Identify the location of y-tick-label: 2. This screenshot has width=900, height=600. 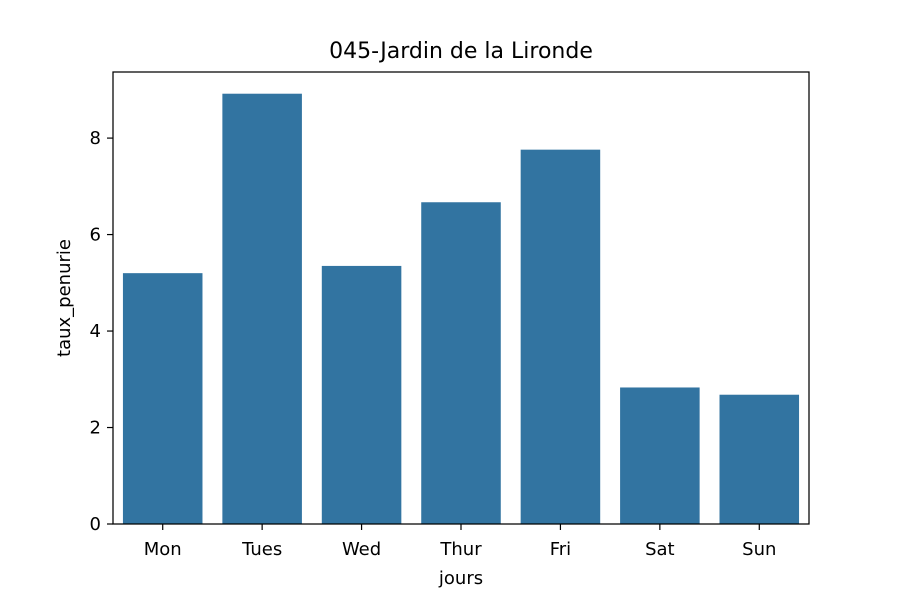
(95, 428).